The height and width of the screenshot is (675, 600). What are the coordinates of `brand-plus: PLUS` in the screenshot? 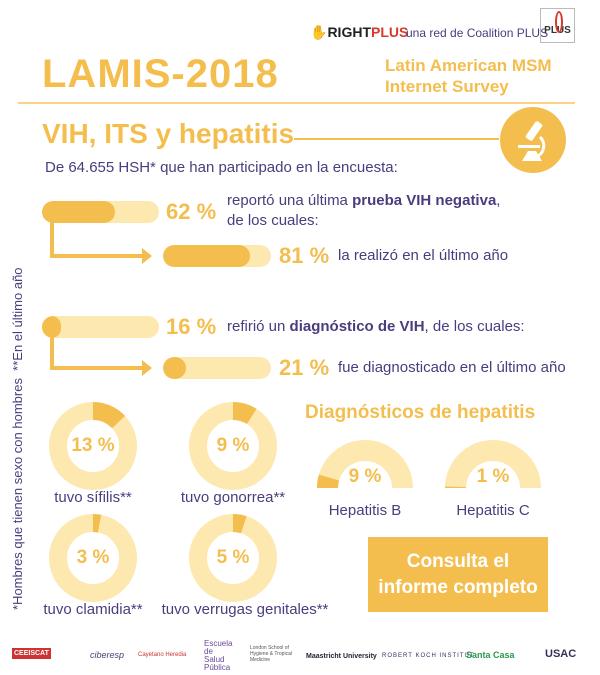 It's located at (390, 32).